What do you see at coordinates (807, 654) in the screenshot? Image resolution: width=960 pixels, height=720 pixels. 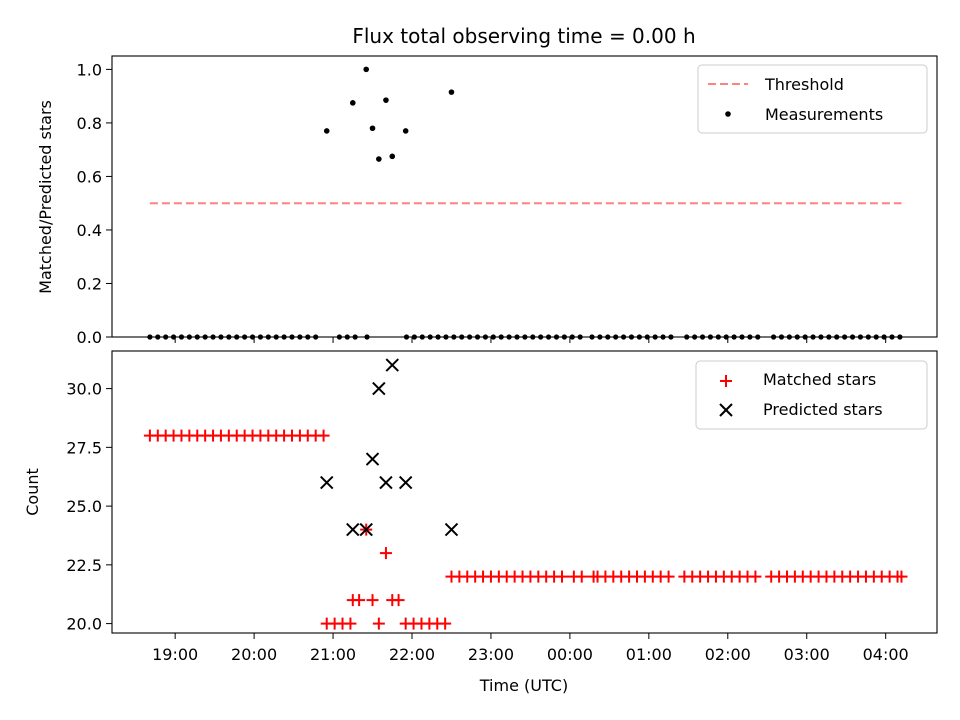 I see `x-tick-label: 03:00` at bounding box center [807, 654].